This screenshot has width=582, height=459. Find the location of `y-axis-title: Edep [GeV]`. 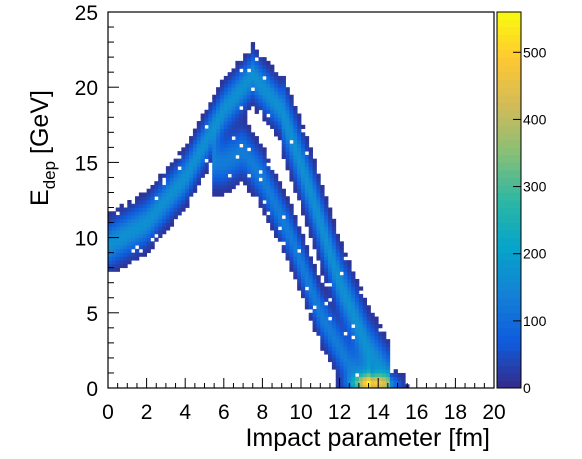

y-axis-title: Edep [GeV] is located at coordinates (42, 148).